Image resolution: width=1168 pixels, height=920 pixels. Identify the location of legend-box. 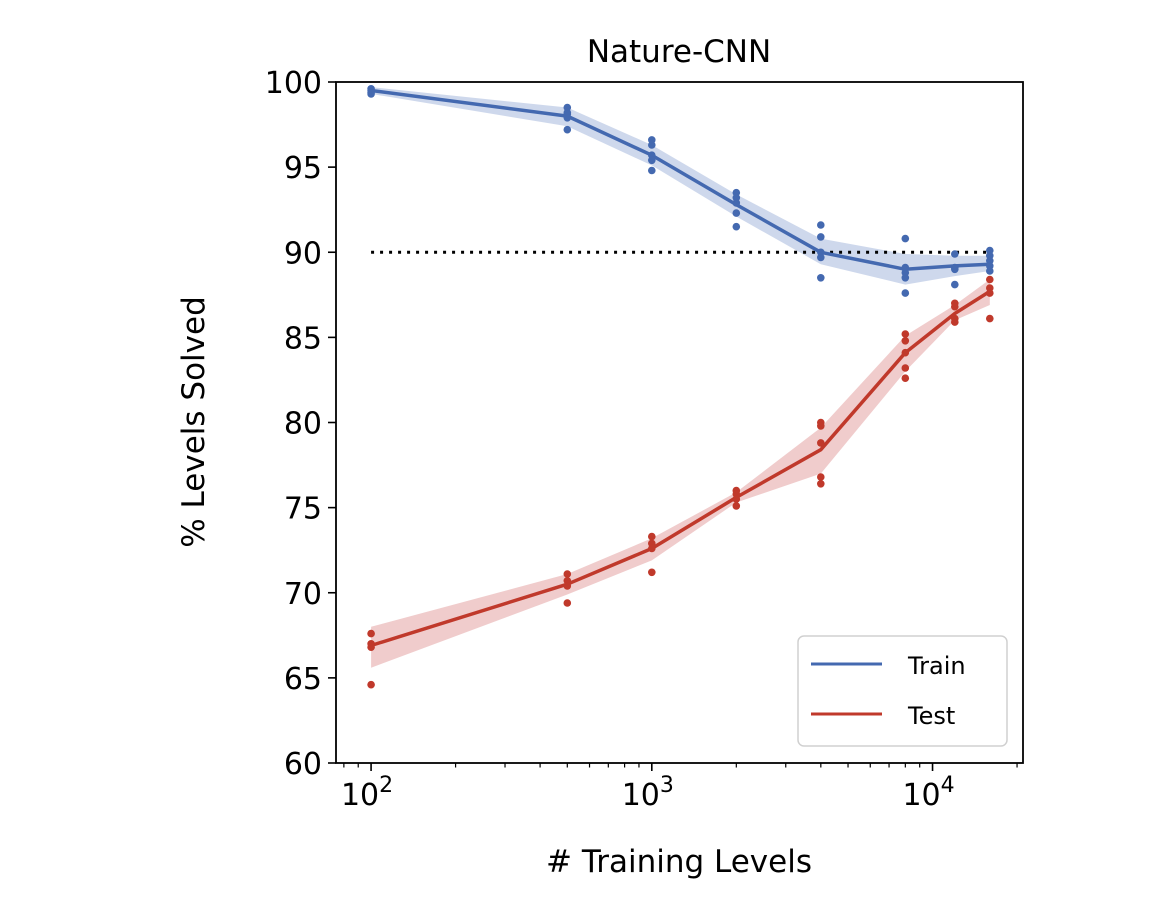
(902, 691).